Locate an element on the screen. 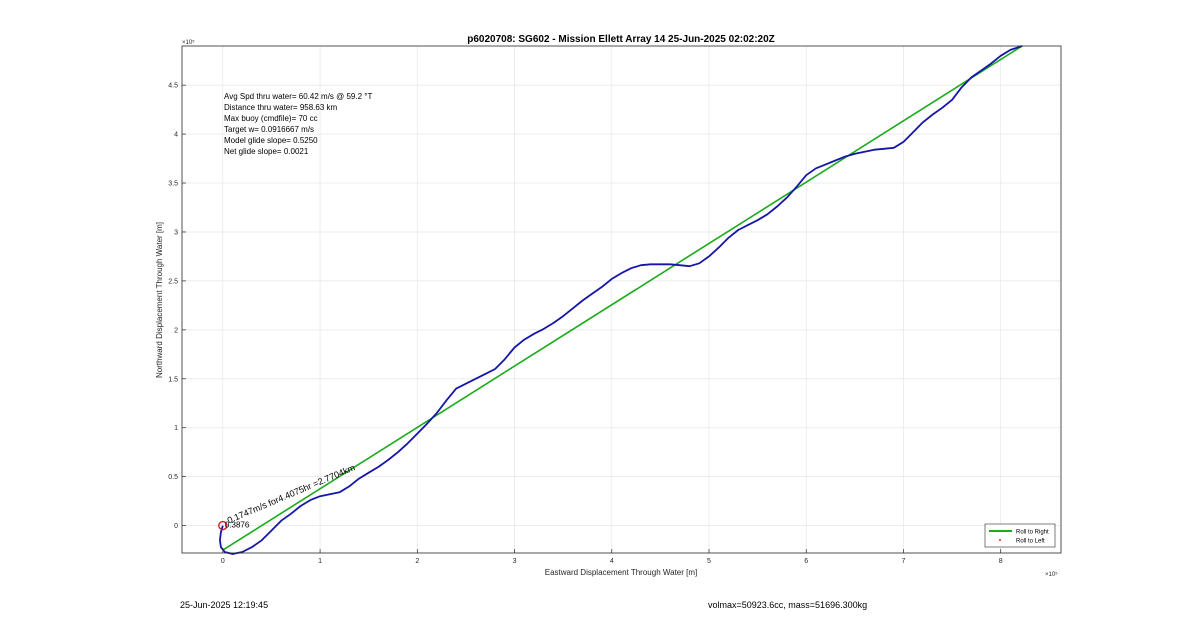  y-axis-label: Northward Displacement Through Water [m] is located at coordinates (159, 300).